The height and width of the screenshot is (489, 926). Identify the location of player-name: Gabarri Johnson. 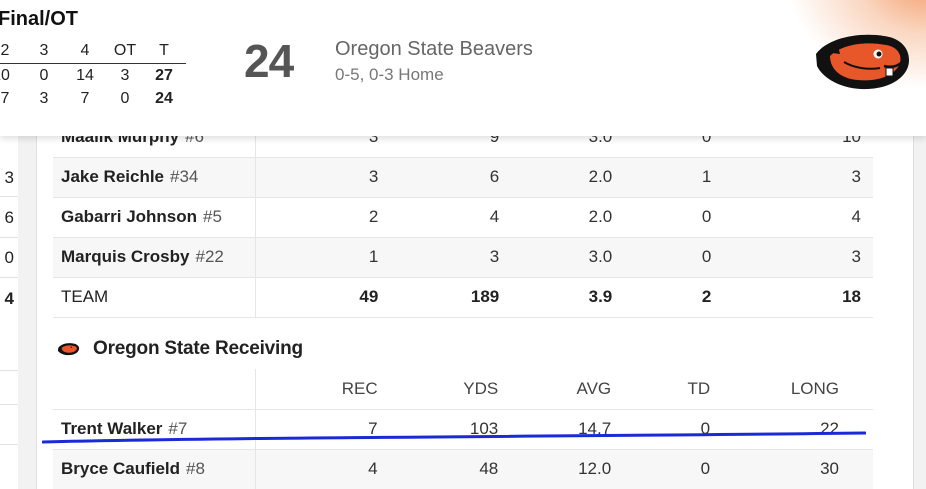
(129, 216).